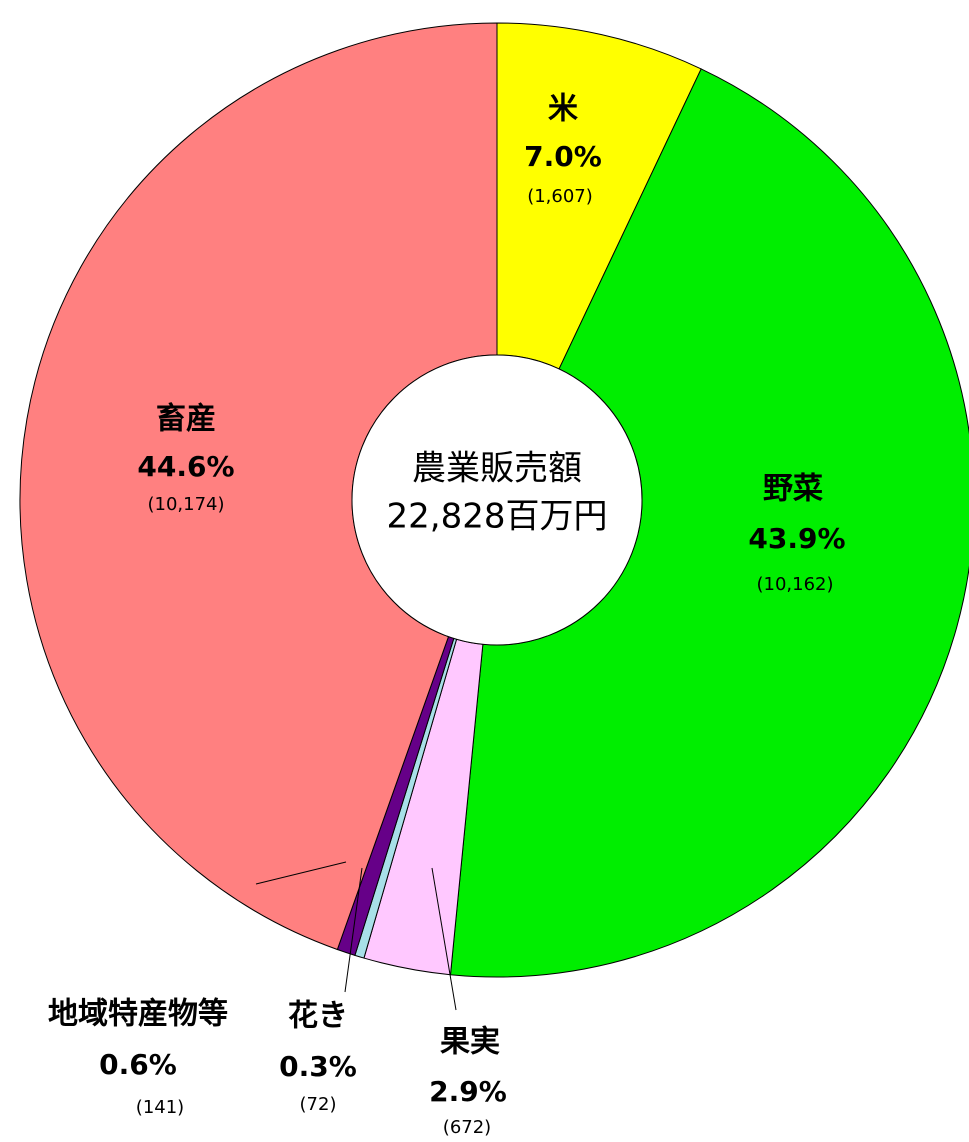 This screenshot has height=1142, width=969. What do you see at coordinates (470, 1042) in the screenshot?
I see `category-label: 果実` at bounding box center [470, 1042].